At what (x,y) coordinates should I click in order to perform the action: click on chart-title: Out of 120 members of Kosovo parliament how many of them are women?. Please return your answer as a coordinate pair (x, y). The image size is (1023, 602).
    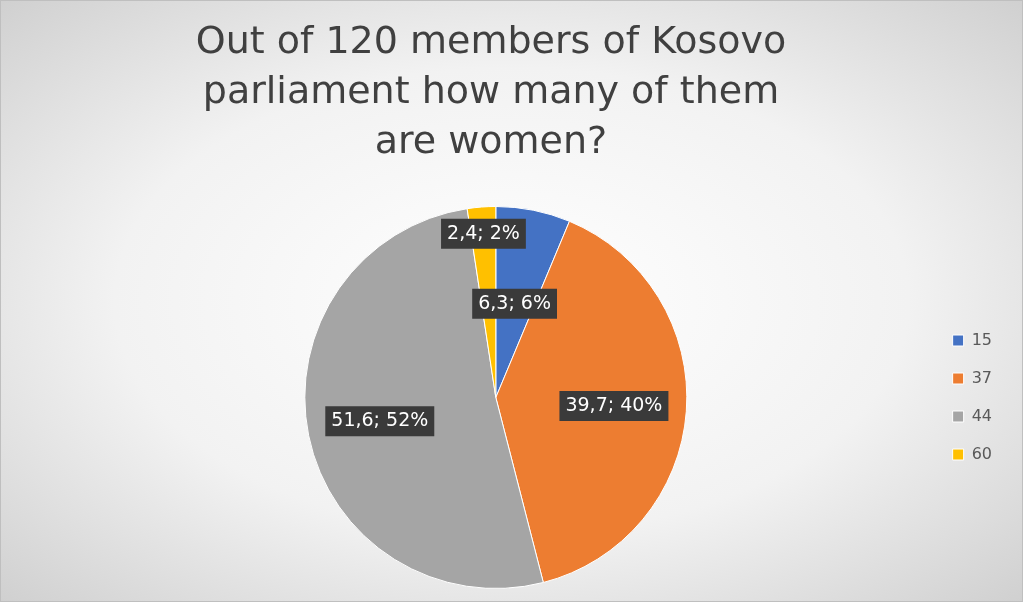
    Looking at the image, I should click on (491, 90).